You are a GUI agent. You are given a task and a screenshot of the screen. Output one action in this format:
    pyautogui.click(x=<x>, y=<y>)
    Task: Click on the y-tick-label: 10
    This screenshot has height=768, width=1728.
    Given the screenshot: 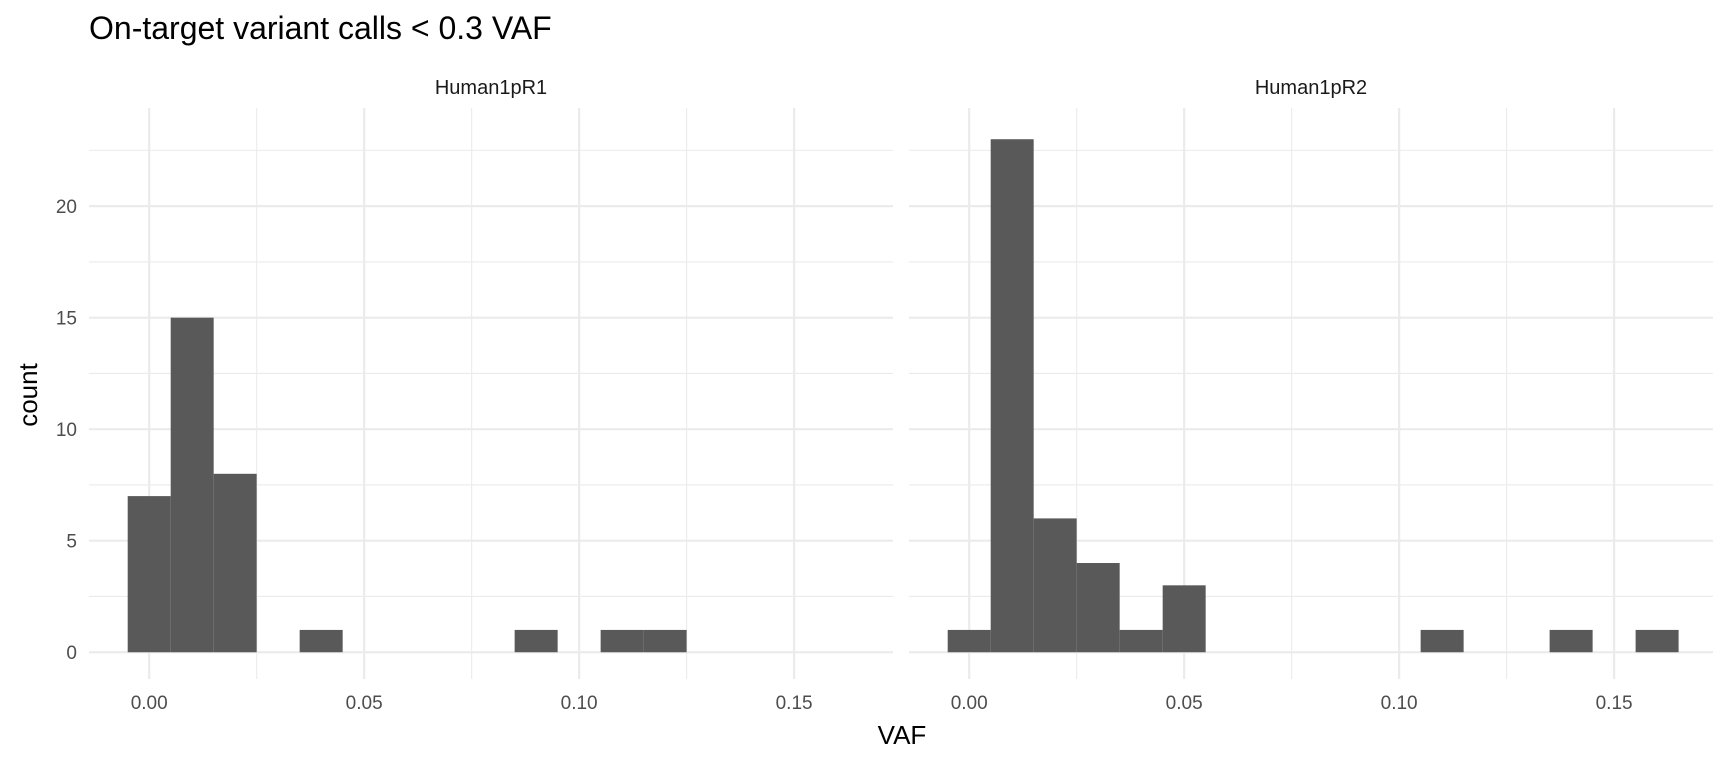 What is the action you would take?
    pyautogui.click(x=66, y=430)
    